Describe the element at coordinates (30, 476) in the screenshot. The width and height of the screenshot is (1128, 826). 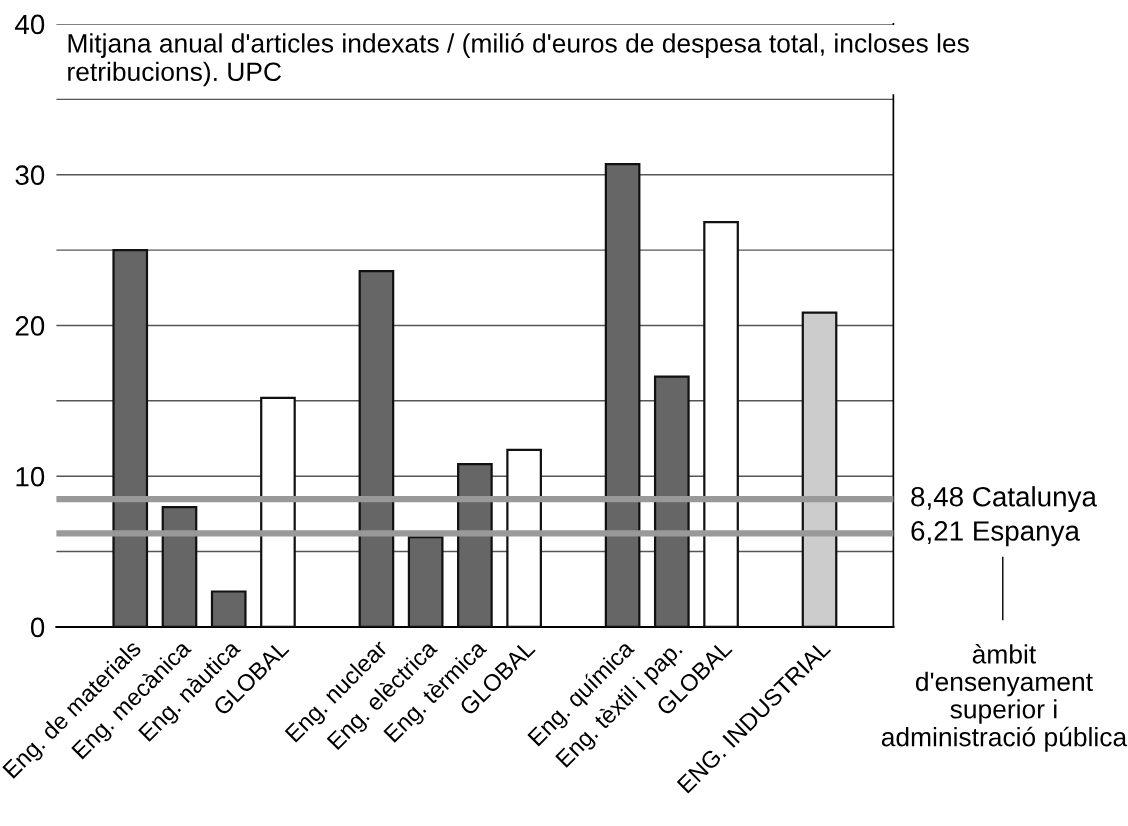
I see `y-tick-label: 10` at that location.